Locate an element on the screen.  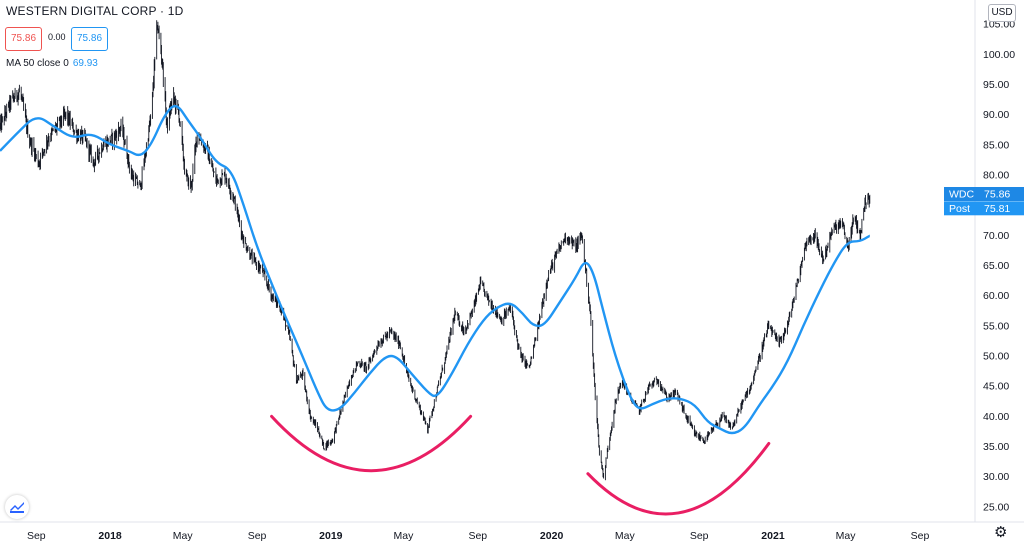
price-tag-value: 75.81 is located at coordinates (997, 209).